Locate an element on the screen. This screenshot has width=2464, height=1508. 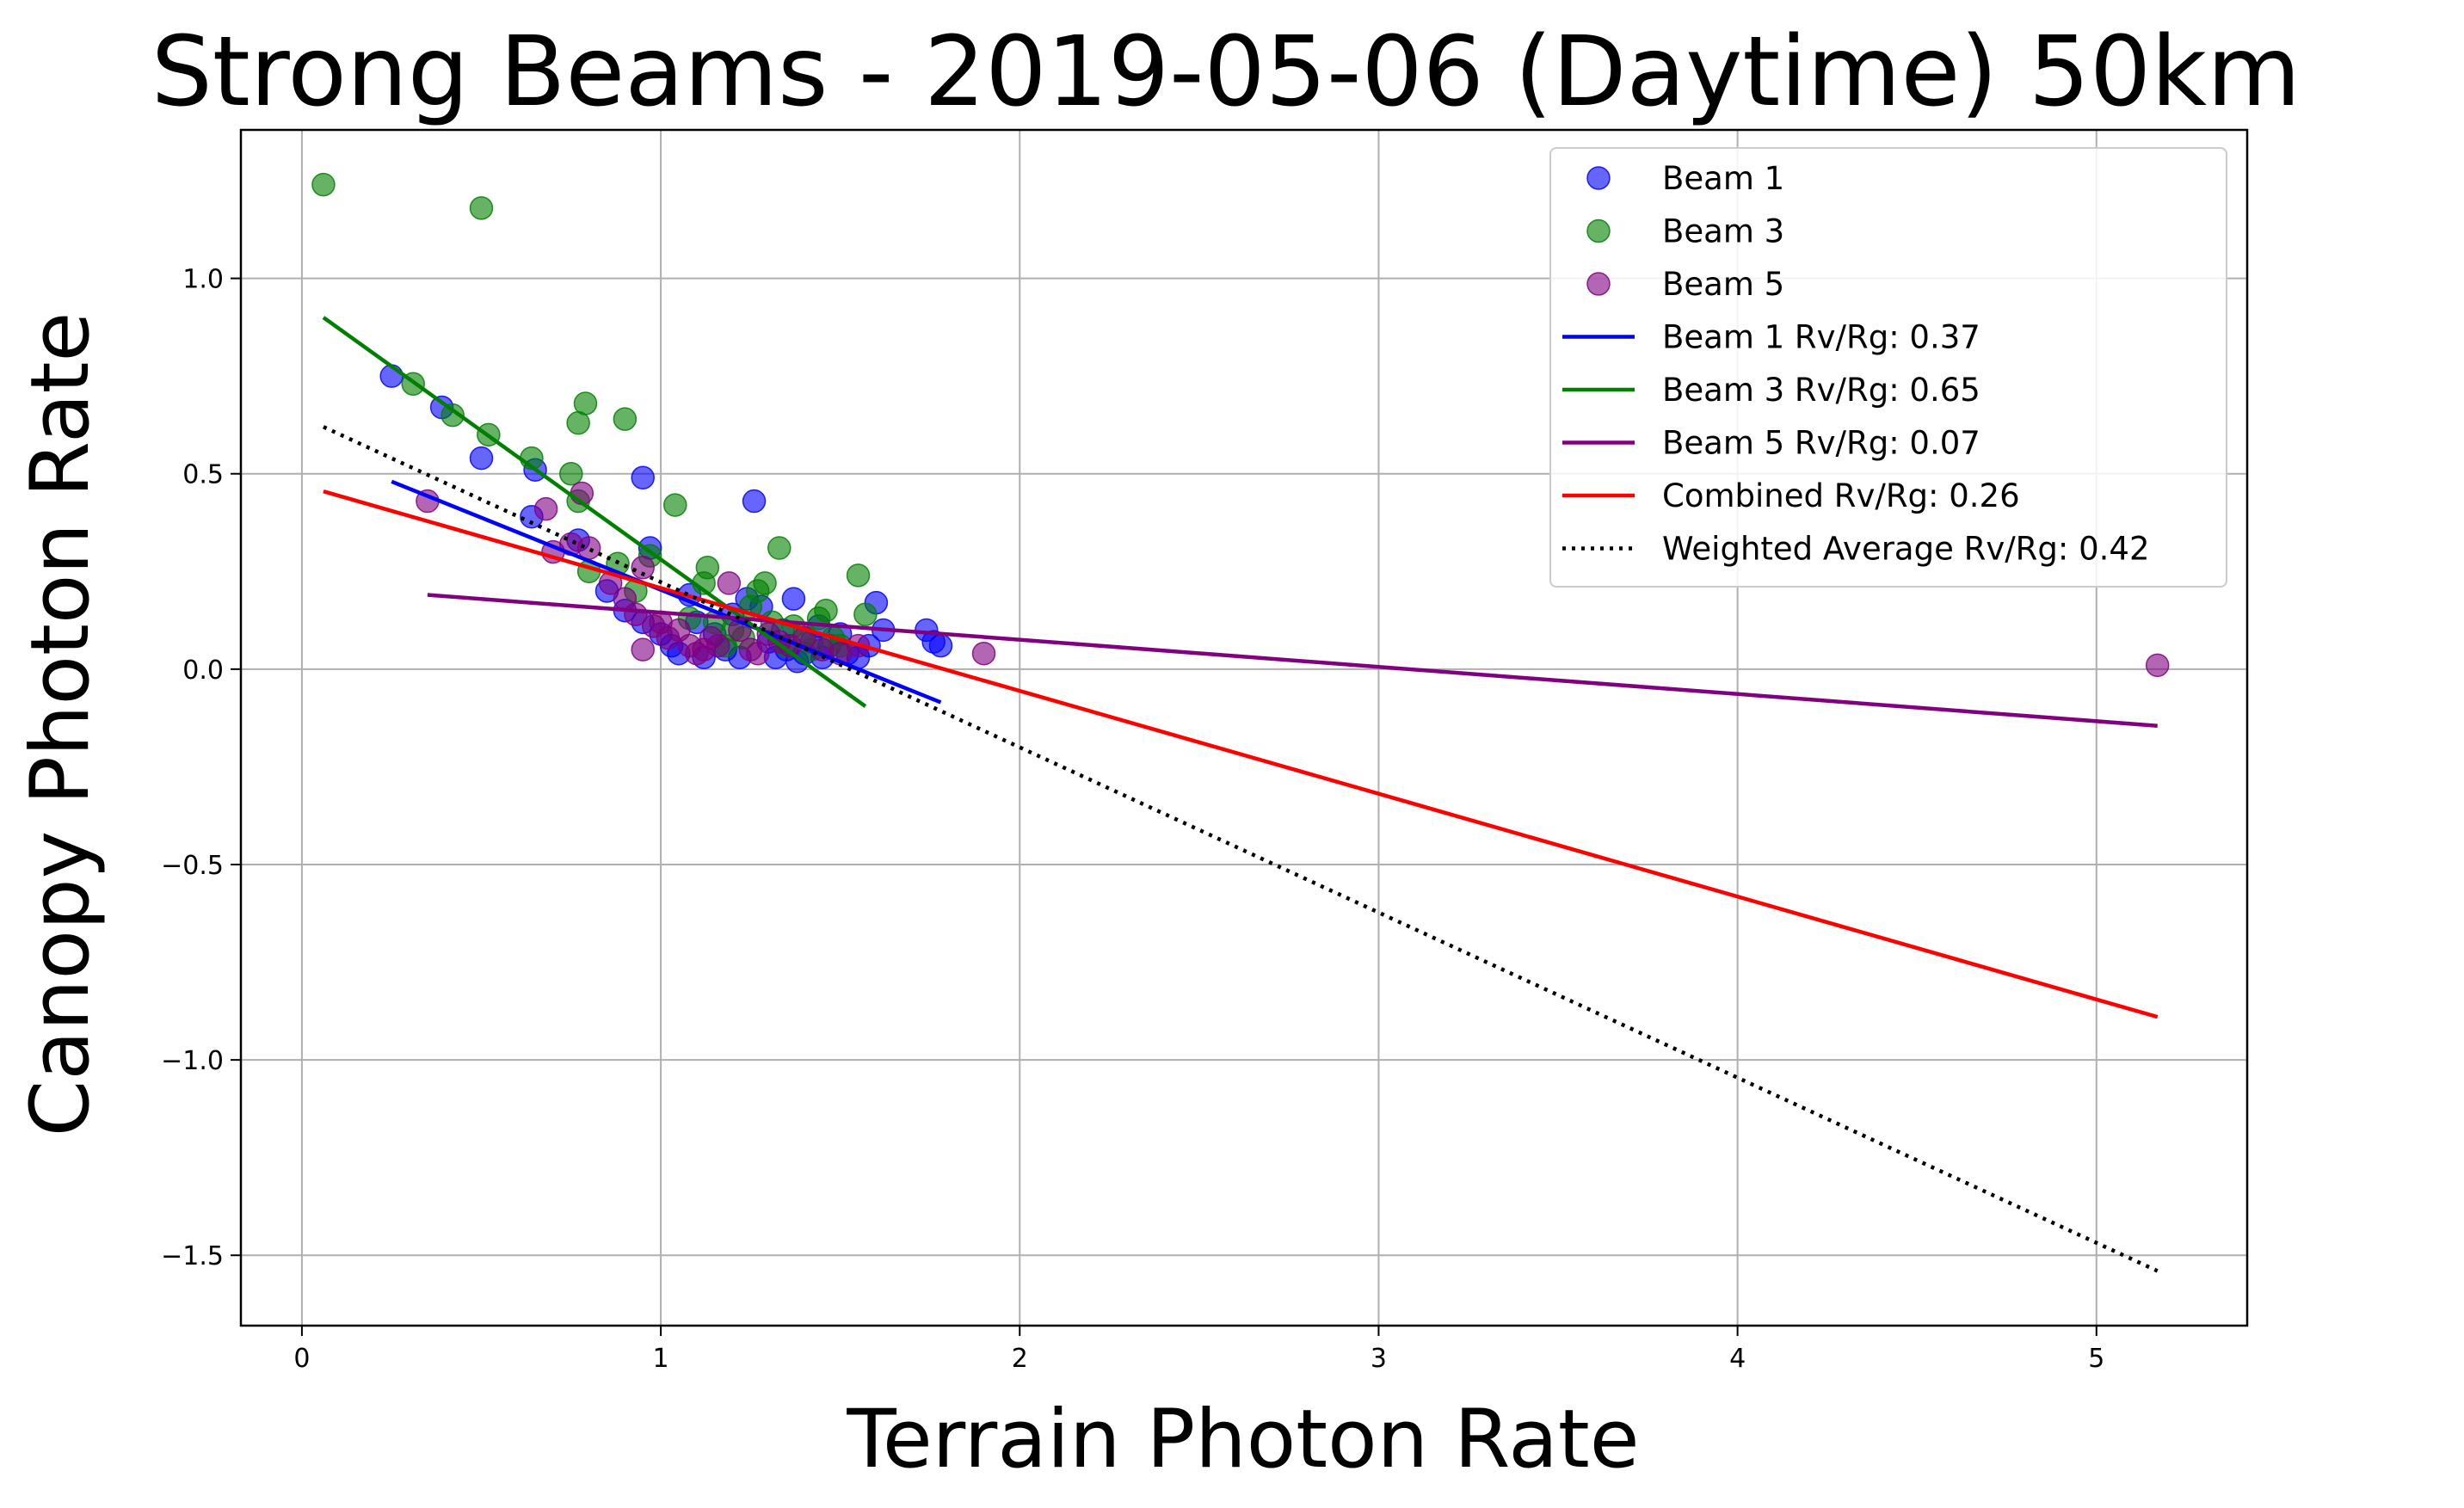
y-axis-label: Canopy Photon Rate is located at coordinates (61, 724).